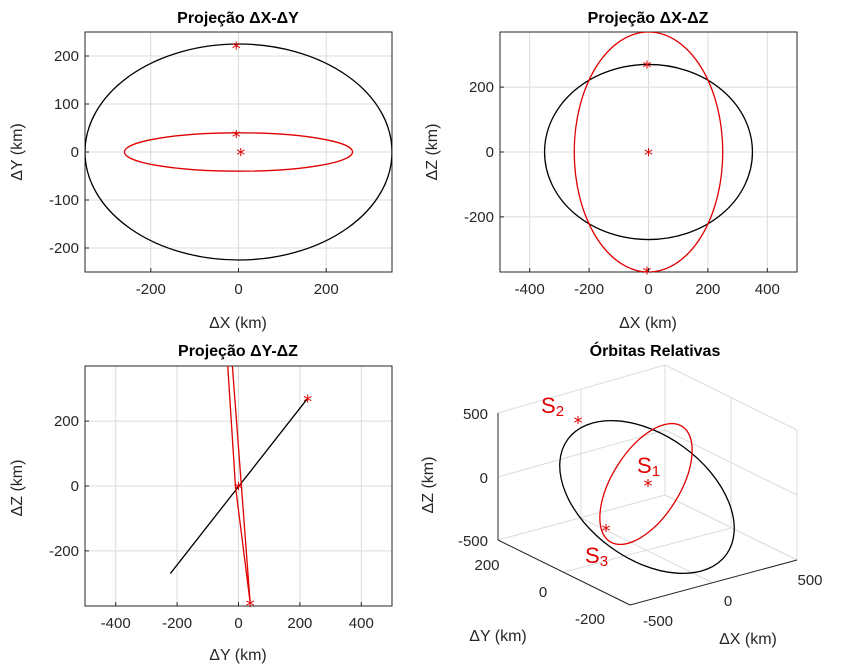 This screenshot has height=664, width=845. I want to click on 3d-axes, so click(647, 509).